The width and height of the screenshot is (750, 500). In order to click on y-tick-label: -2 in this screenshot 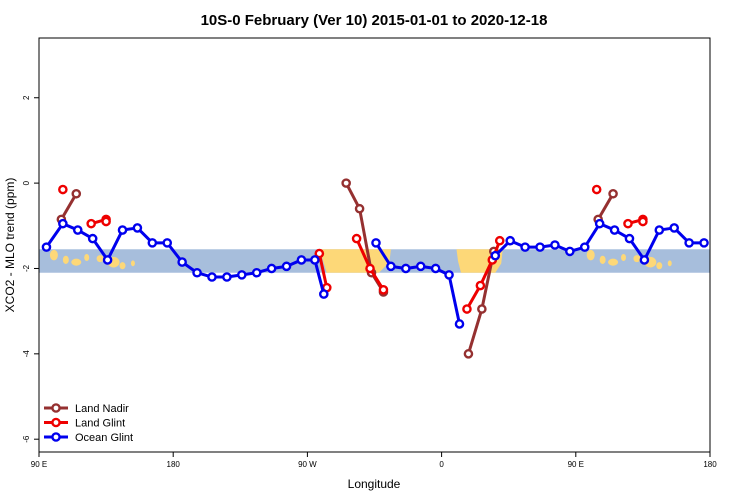, I will do `click(26, 268)`.